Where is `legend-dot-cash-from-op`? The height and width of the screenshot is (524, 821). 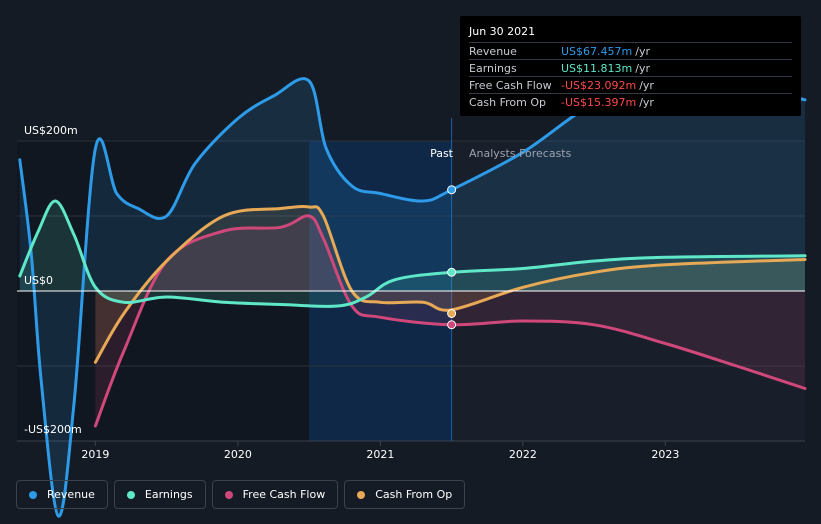 legend-dot-cash-from-op is located at coordinates (361, 494).